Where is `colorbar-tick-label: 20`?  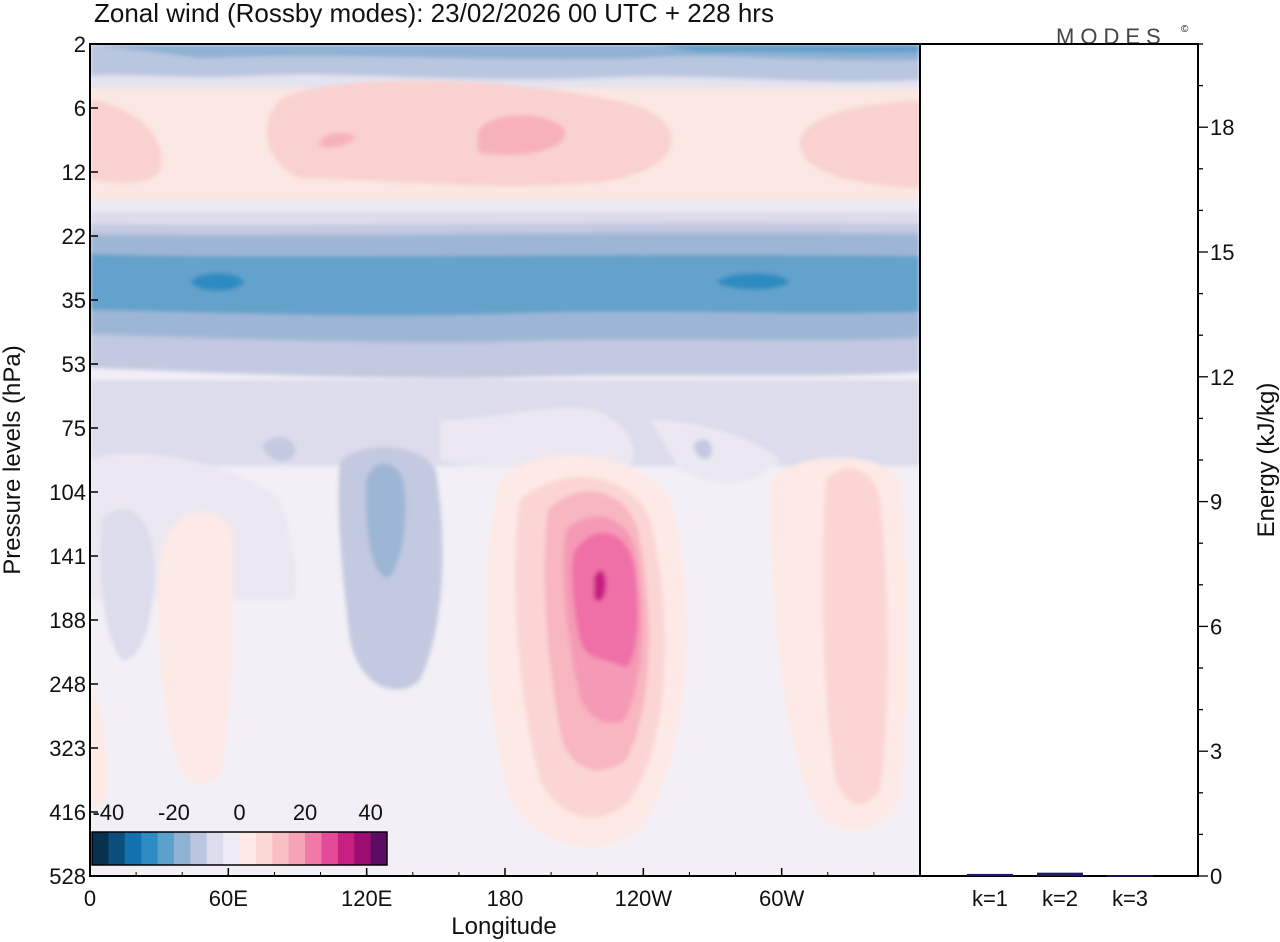
colorbar-tick-label: 20 is located at coordinates (305, 812).